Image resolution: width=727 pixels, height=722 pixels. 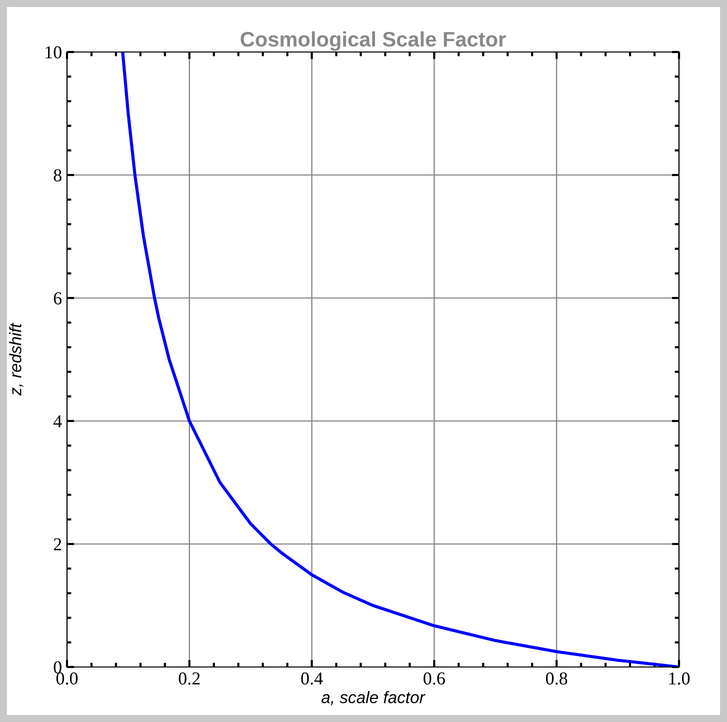 What do you see at coordinates (54, 52) in the screenshot?
I see `y-tick-label: 10` at bounding box center [54, 52].